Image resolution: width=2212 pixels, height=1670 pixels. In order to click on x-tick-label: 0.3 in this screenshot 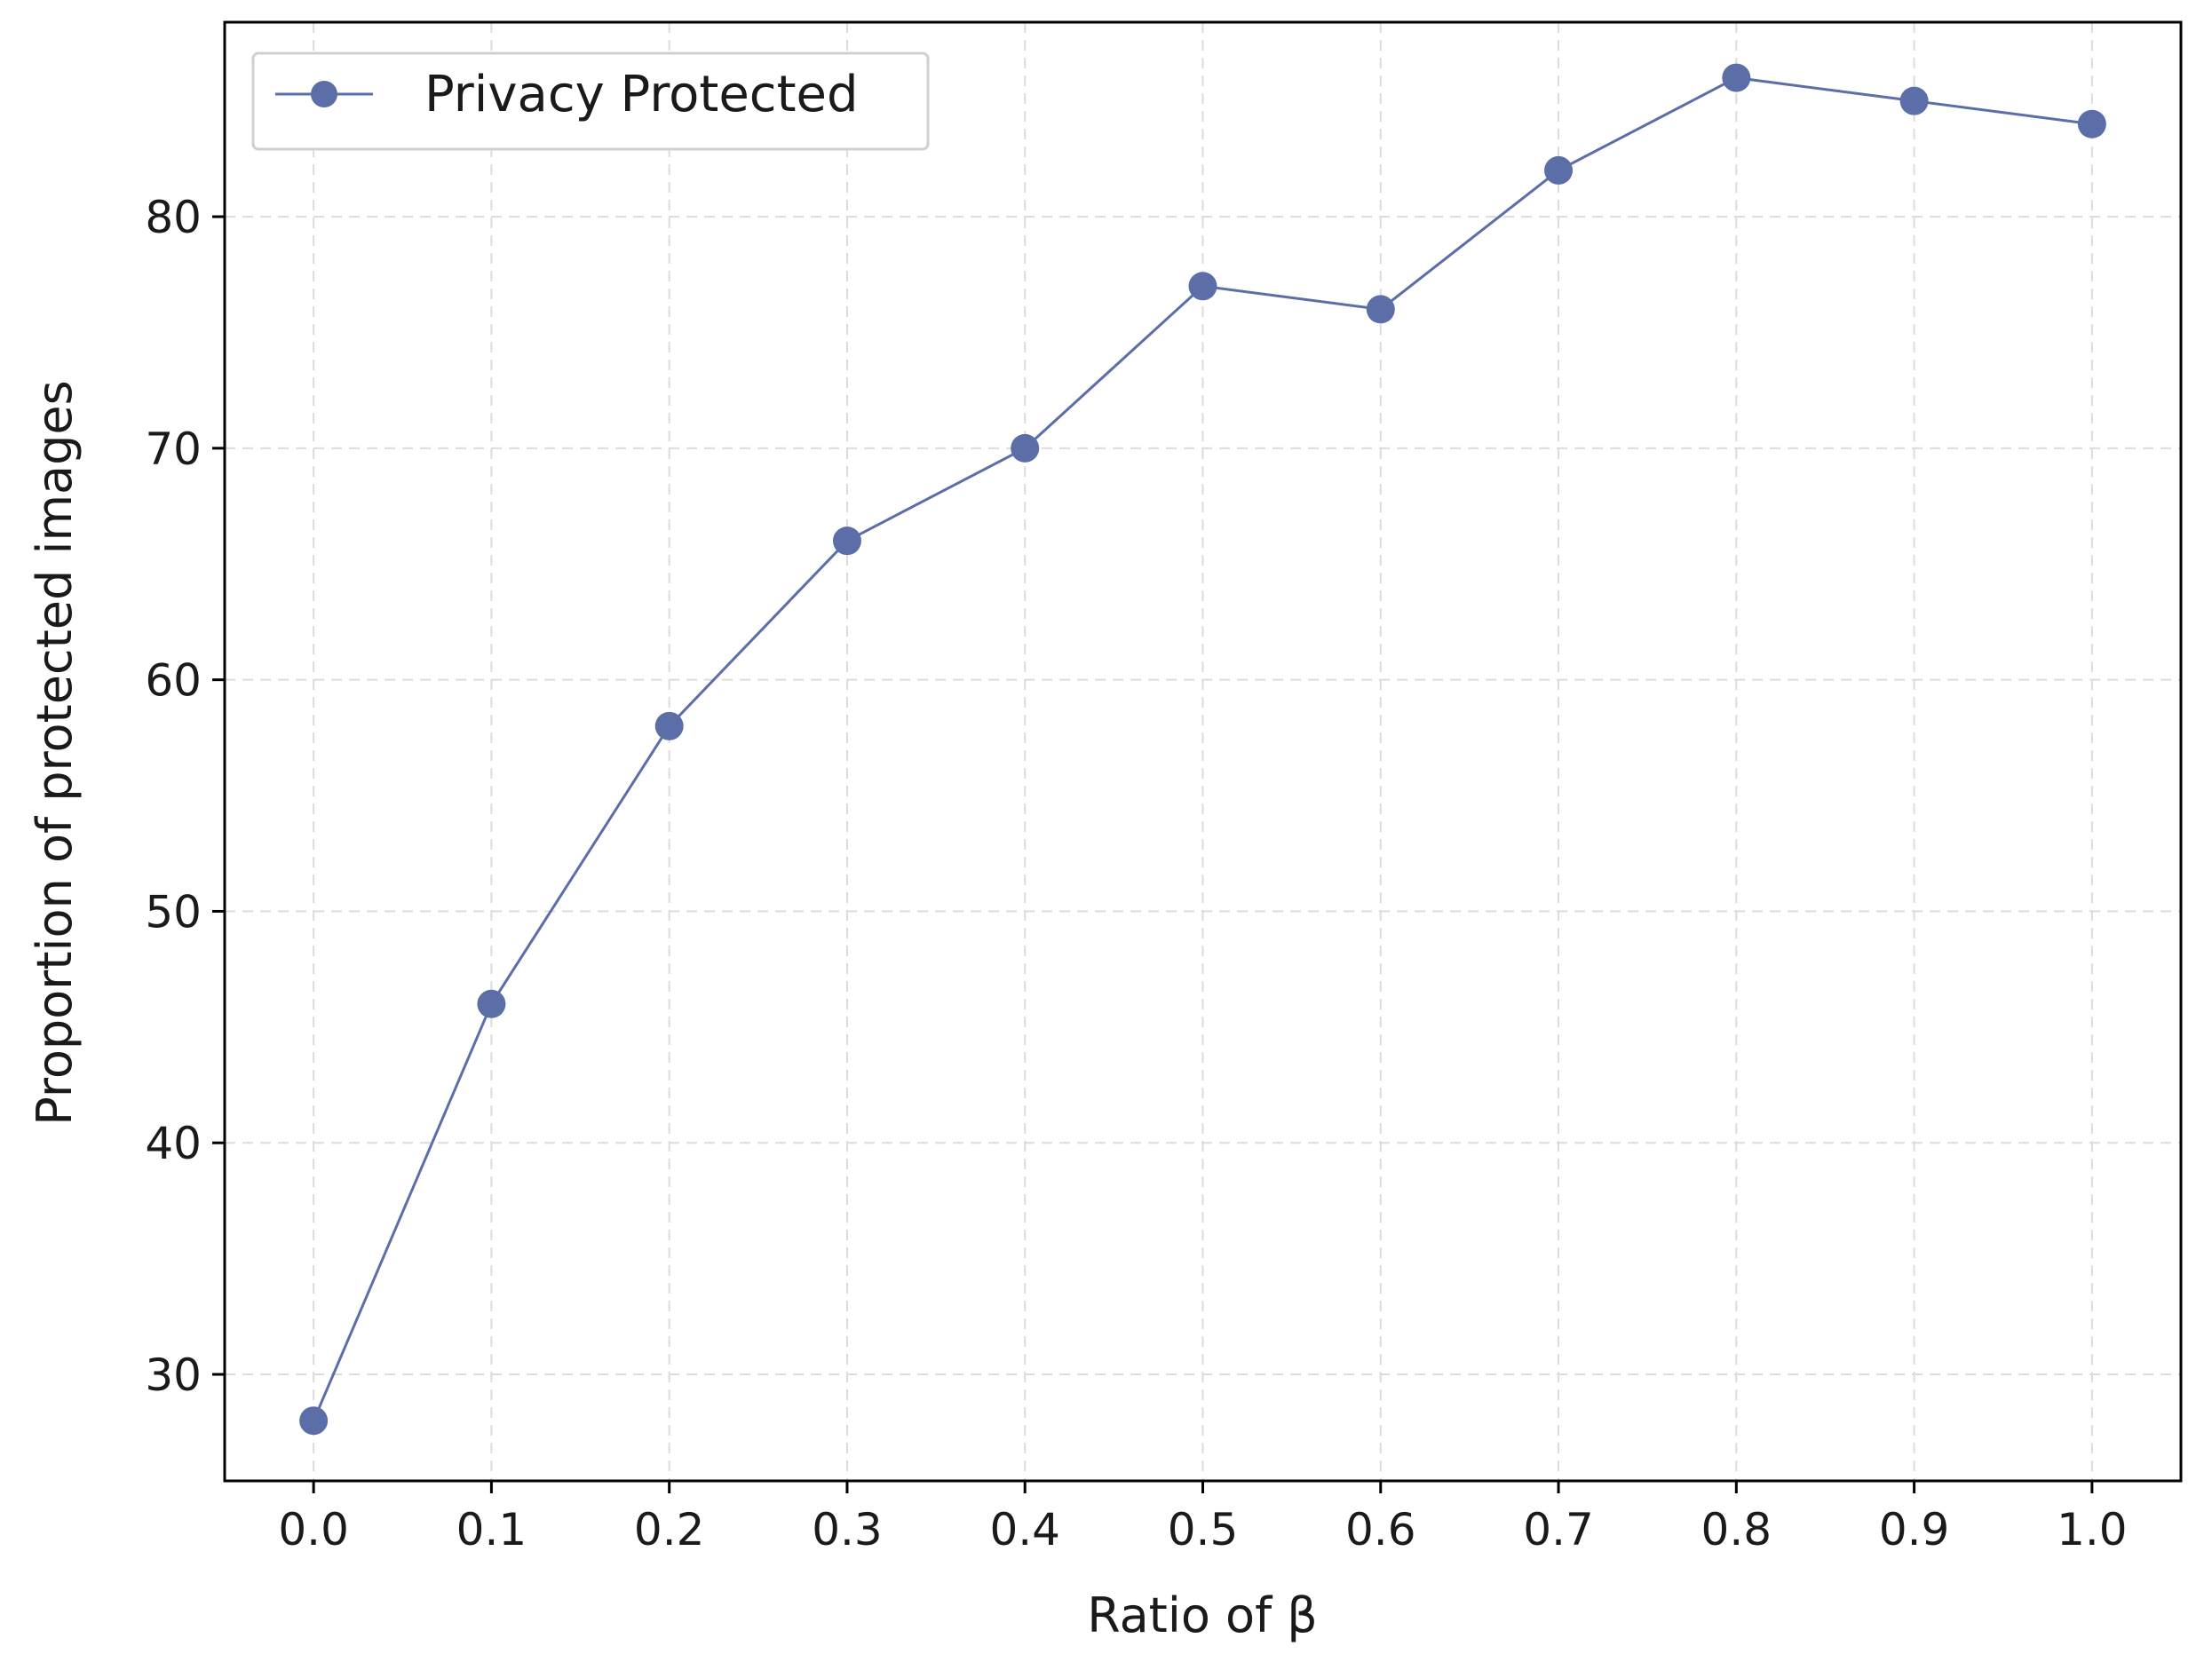, I will do `click(847, 1529)`.